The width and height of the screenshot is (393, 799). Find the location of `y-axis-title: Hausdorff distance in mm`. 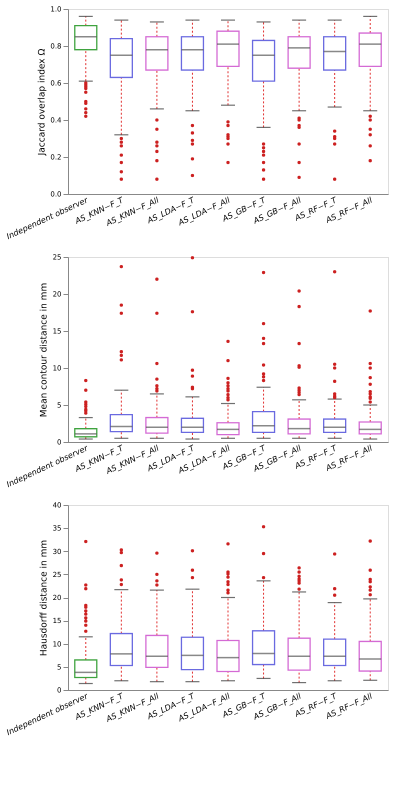

y-axis-title: Hausdorff distance in mm is located at coordinates (45, 598).